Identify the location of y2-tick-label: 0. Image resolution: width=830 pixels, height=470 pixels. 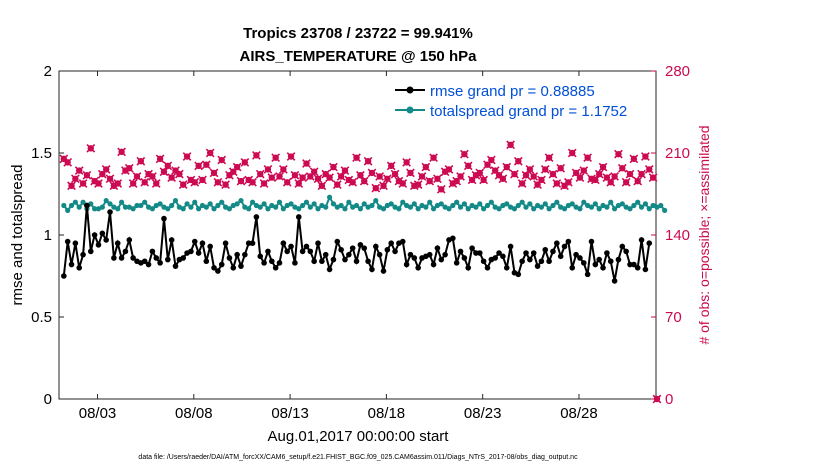
(669, 399).